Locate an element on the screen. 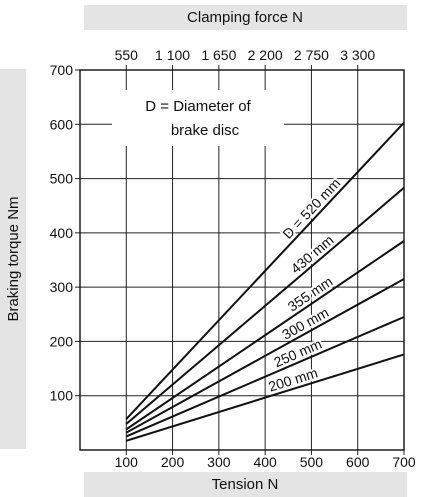 The height and width of the screenshot is (497, 436). annotation-box is located at coordinates (198, 118).